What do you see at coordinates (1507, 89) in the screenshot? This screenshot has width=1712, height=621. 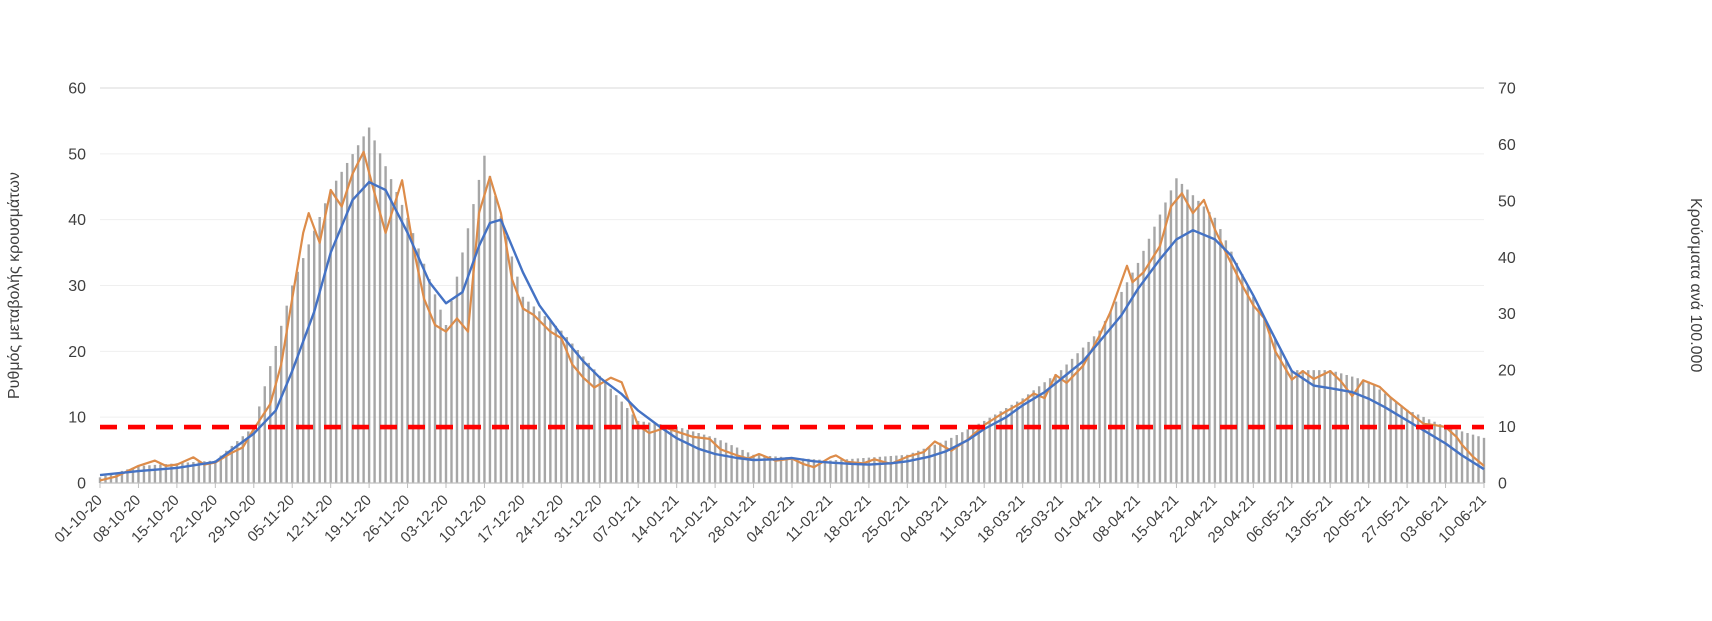 I see `svg-text: 70` at bounding box center [1507, 89].